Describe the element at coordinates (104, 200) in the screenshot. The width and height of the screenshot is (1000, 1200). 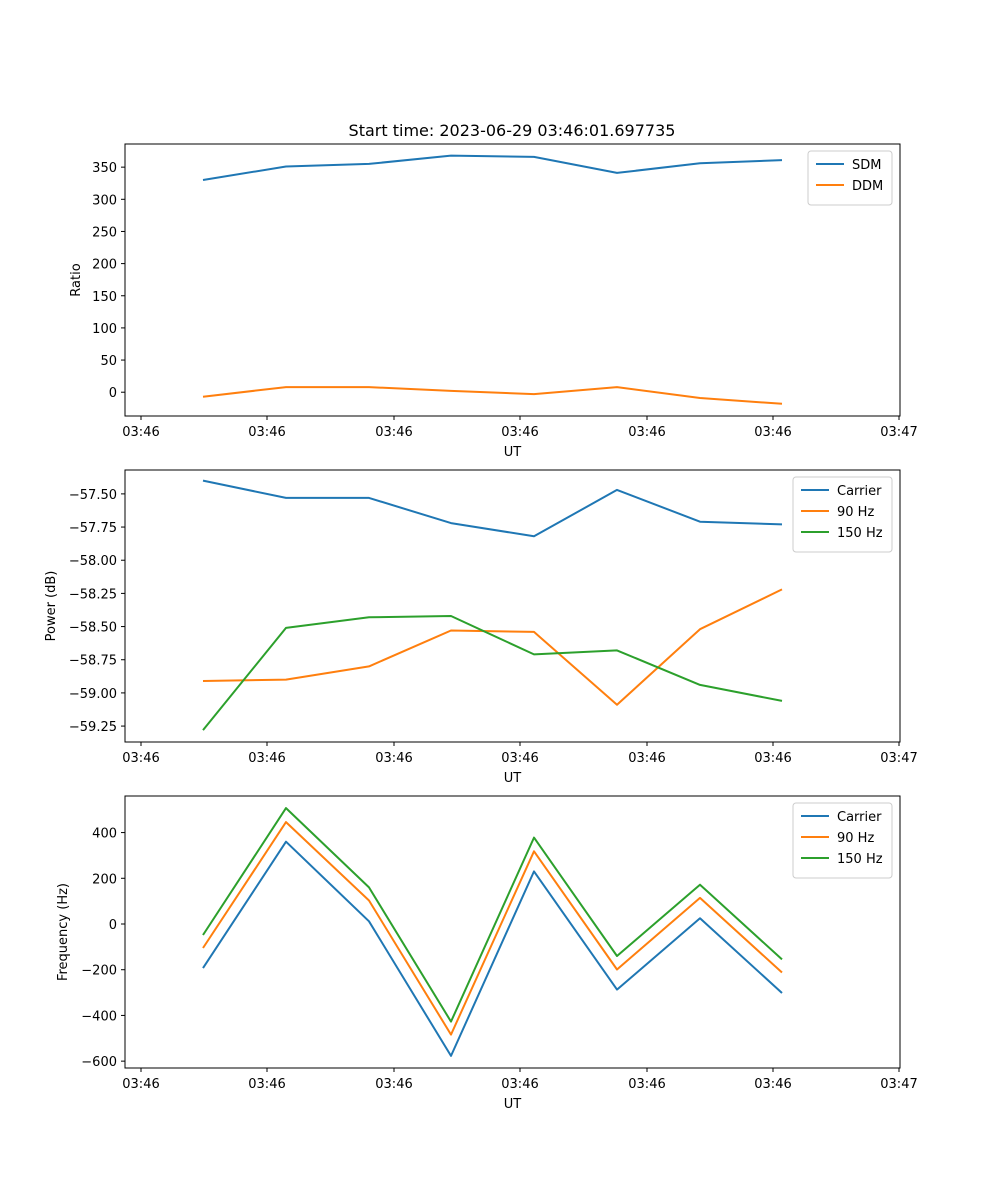
I see `y-tick-label: 300` at that location.